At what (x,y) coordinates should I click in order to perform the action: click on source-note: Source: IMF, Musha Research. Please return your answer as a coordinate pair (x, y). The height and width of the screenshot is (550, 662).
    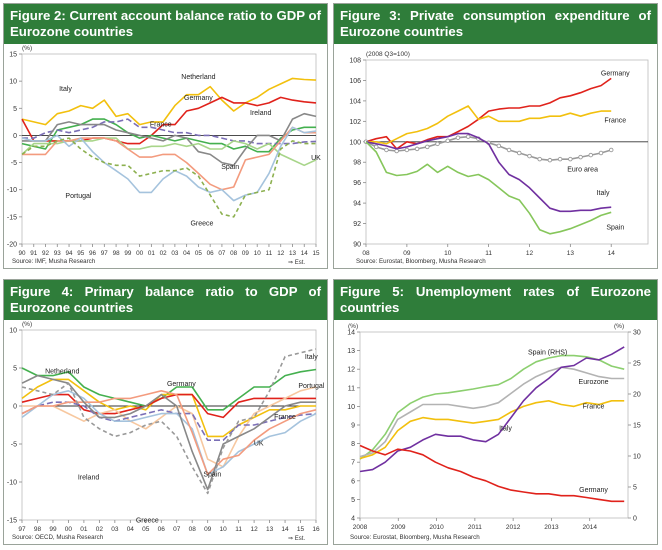
    Looking at the image, I should click on (54, 261).